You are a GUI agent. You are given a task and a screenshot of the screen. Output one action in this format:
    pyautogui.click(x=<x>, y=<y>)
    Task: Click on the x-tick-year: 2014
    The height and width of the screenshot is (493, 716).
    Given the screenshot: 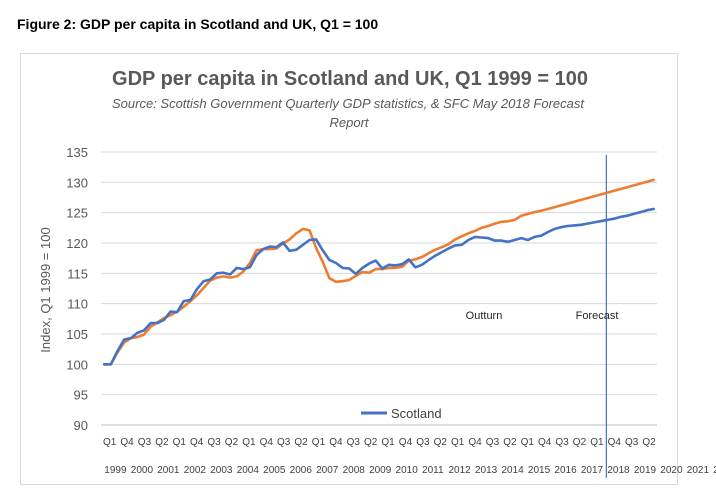 What is the action you would take?
    pyautogui.click(x=512, y=470)
    